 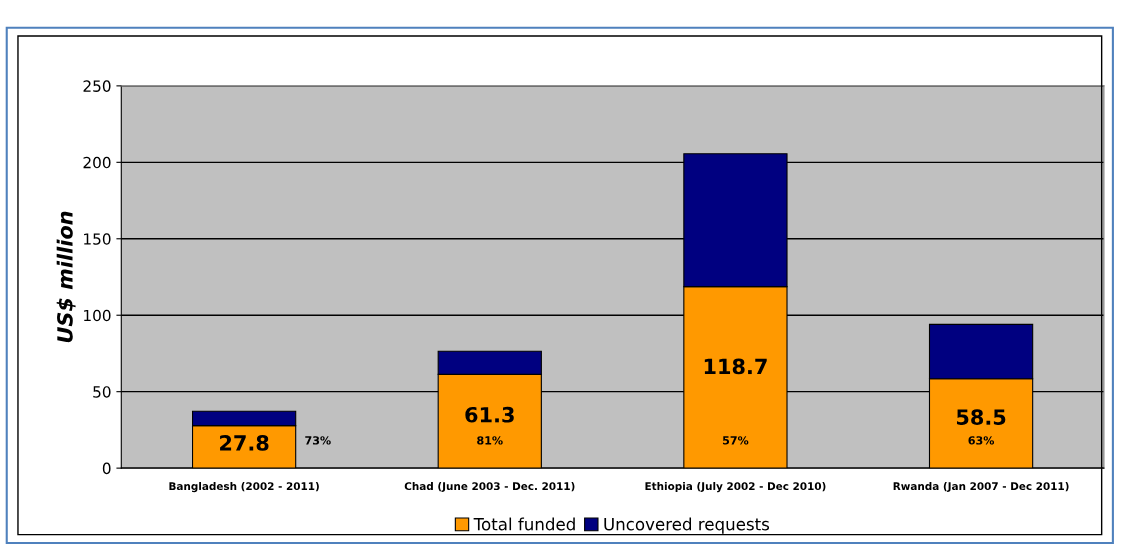 What do you see at coordinates (66, 277) in the screenshot?
I see `y-axis-title: US$ million` at bounding box center [66, 277].